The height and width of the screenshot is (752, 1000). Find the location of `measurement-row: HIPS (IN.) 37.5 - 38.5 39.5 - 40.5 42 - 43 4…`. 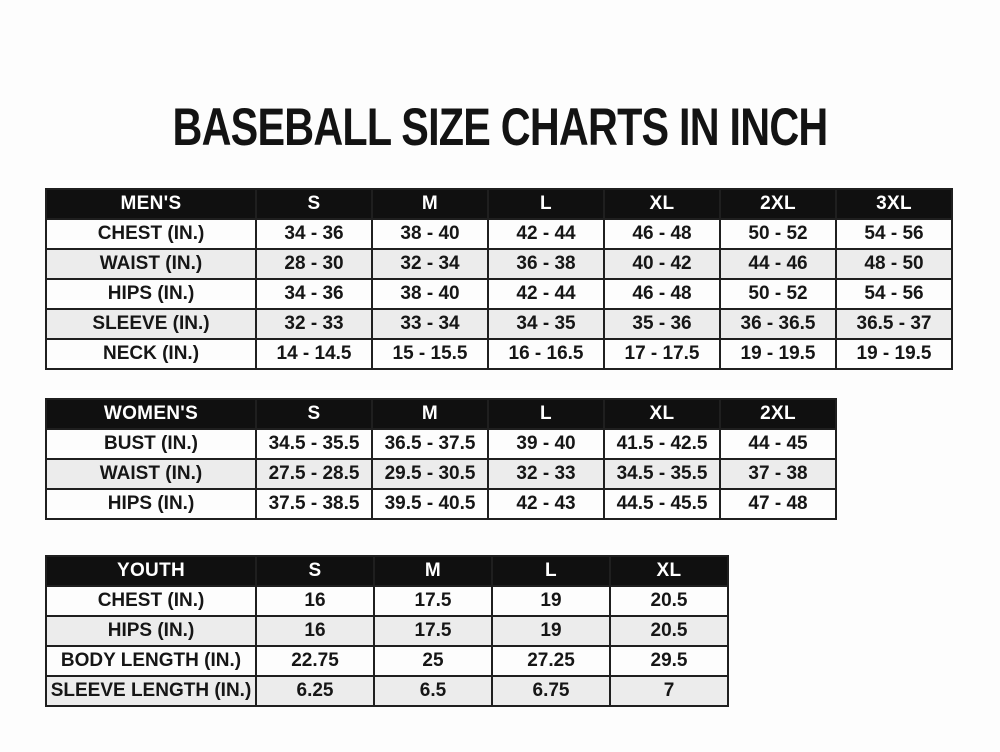

measurement-row: HIPS (IN.) 37.5 - 38.5 39.5 - 40.5 42 - 43 4… is located at coordinates (441, 504).